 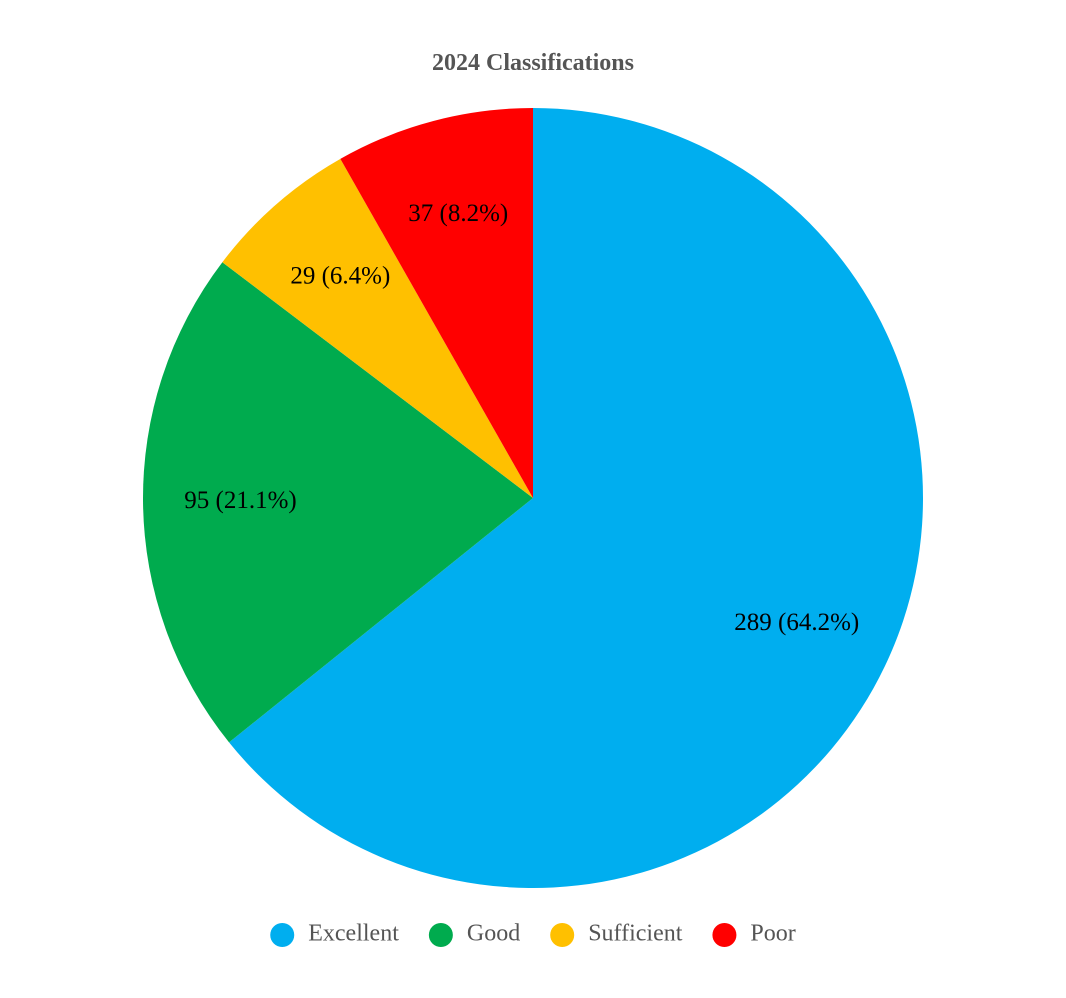 I want to click on legend-label-poor: Poor, so click(x=772, y=934).